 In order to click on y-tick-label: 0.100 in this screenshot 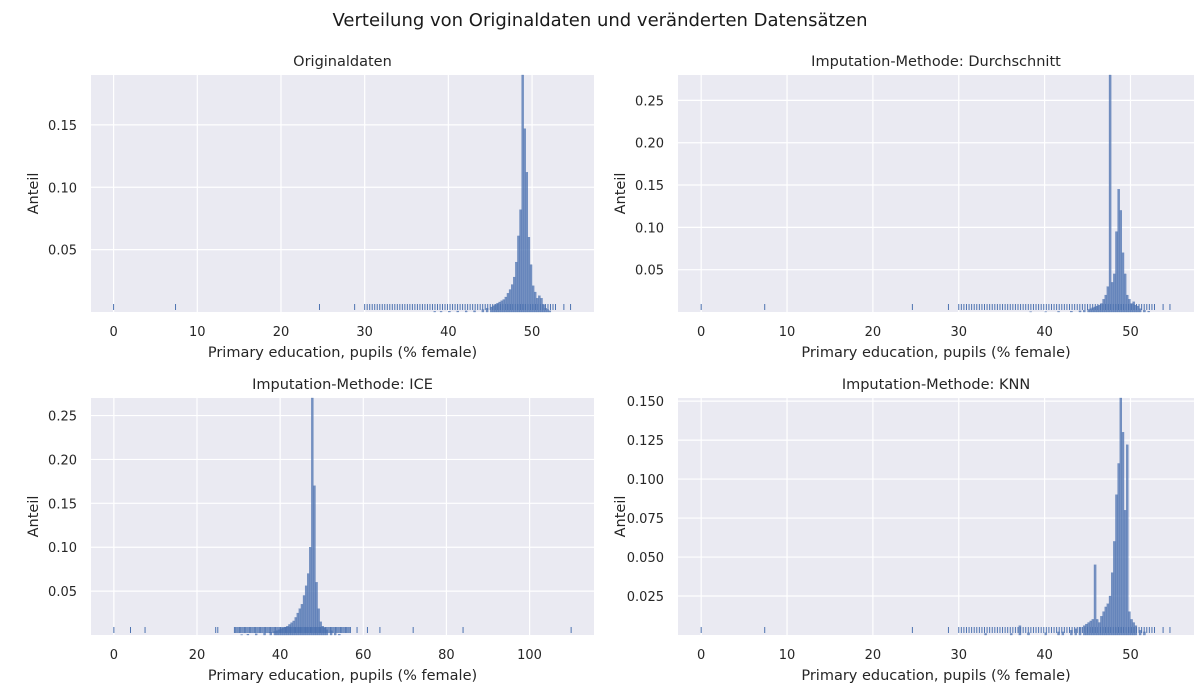, I will do `click(645, 480)`.